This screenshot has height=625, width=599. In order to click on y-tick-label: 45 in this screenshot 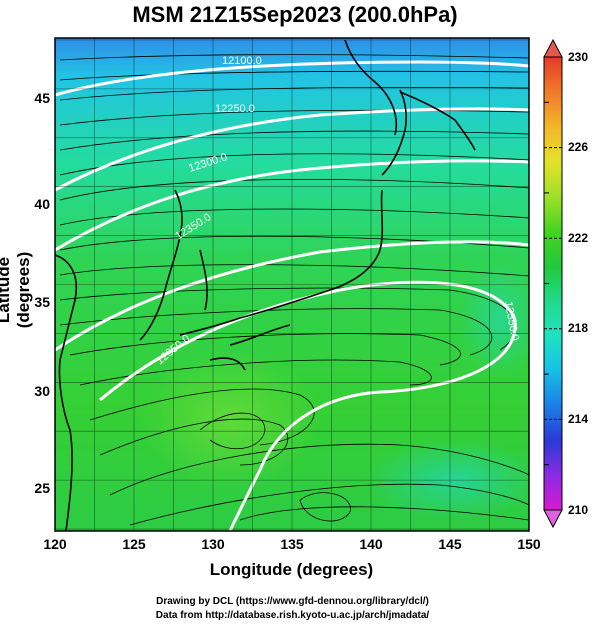, I will do `click(42, 98)`.